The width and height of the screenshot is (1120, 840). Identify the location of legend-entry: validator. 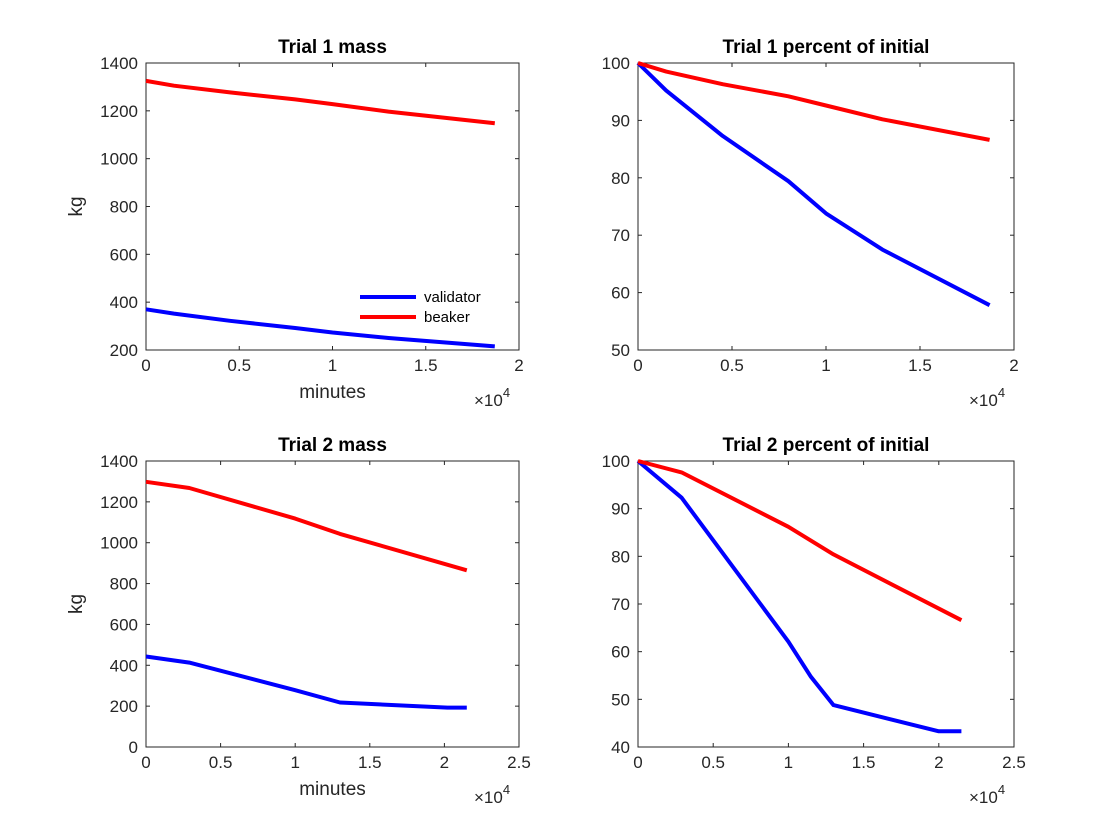
(452, 297).